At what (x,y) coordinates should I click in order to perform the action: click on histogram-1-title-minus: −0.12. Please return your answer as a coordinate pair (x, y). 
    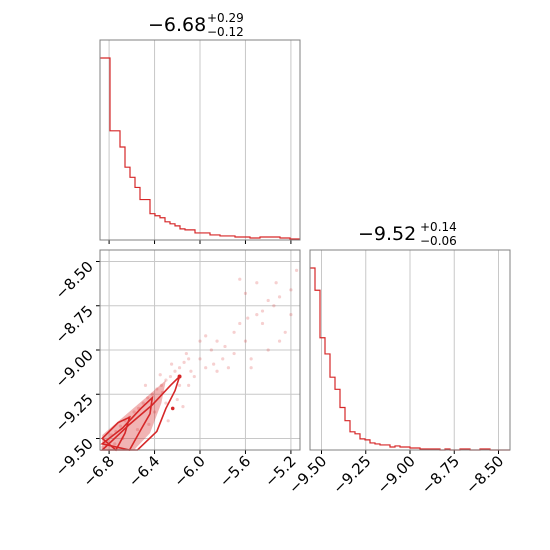
    Looking at the image, I should click on (225, 32).